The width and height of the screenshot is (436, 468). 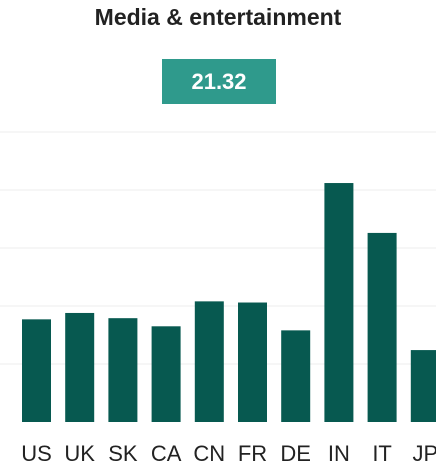 What do you see at coordinates (36, 453) in the screenshot?
I see `x-tick-label: US` at bounding box center [36, 453].